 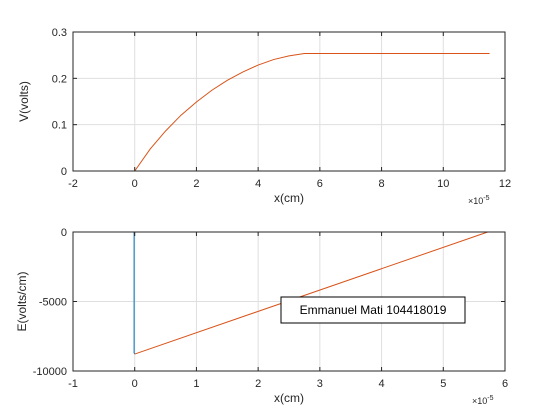 What do you see at coordinates (320, 384) in the screenshot?
I see `field-chart-xtick-label: 3` at bounding box center [320, 384].